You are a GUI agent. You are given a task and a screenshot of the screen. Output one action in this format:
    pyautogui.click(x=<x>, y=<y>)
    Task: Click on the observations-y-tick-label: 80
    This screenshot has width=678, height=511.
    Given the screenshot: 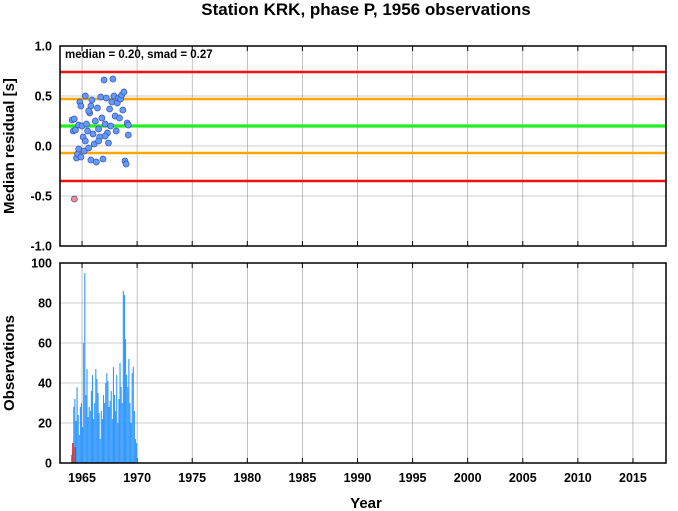 What is the action you would take?
    pyautogui.click(x=45, y=304)
    